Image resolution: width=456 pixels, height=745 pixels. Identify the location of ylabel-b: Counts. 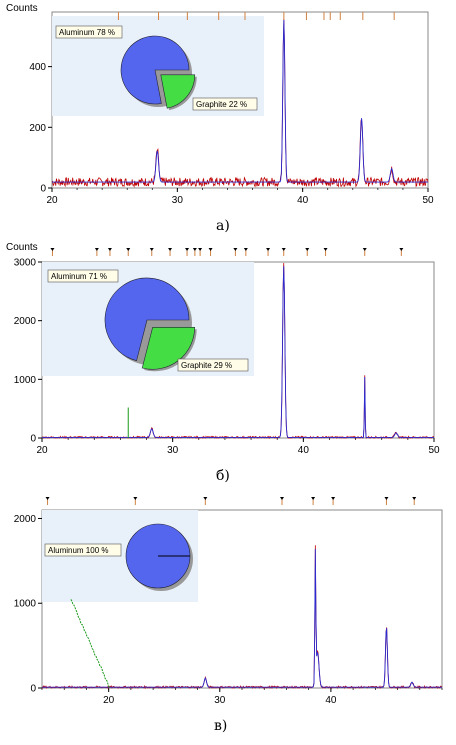
(22, 247).